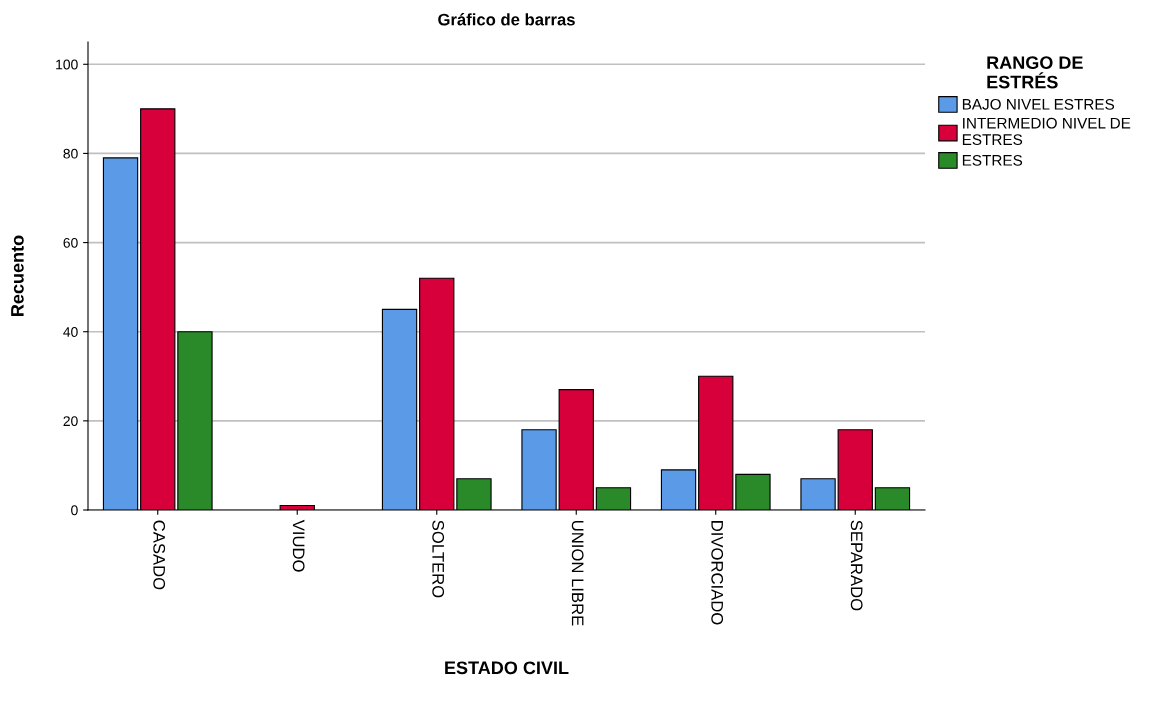 This screenshot has width=1165, height=709. I want to click on x-tick-label: SEPARADO, so click(856, 565).